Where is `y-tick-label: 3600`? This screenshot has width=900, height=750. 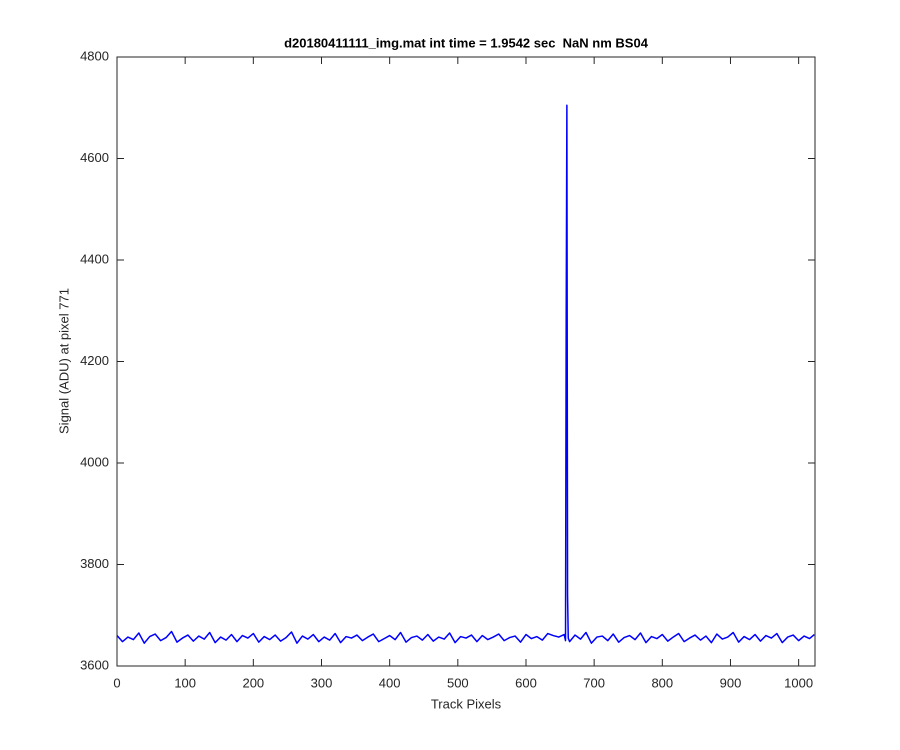
y-tick-label: 3600 is located at coordinates (94, 664).